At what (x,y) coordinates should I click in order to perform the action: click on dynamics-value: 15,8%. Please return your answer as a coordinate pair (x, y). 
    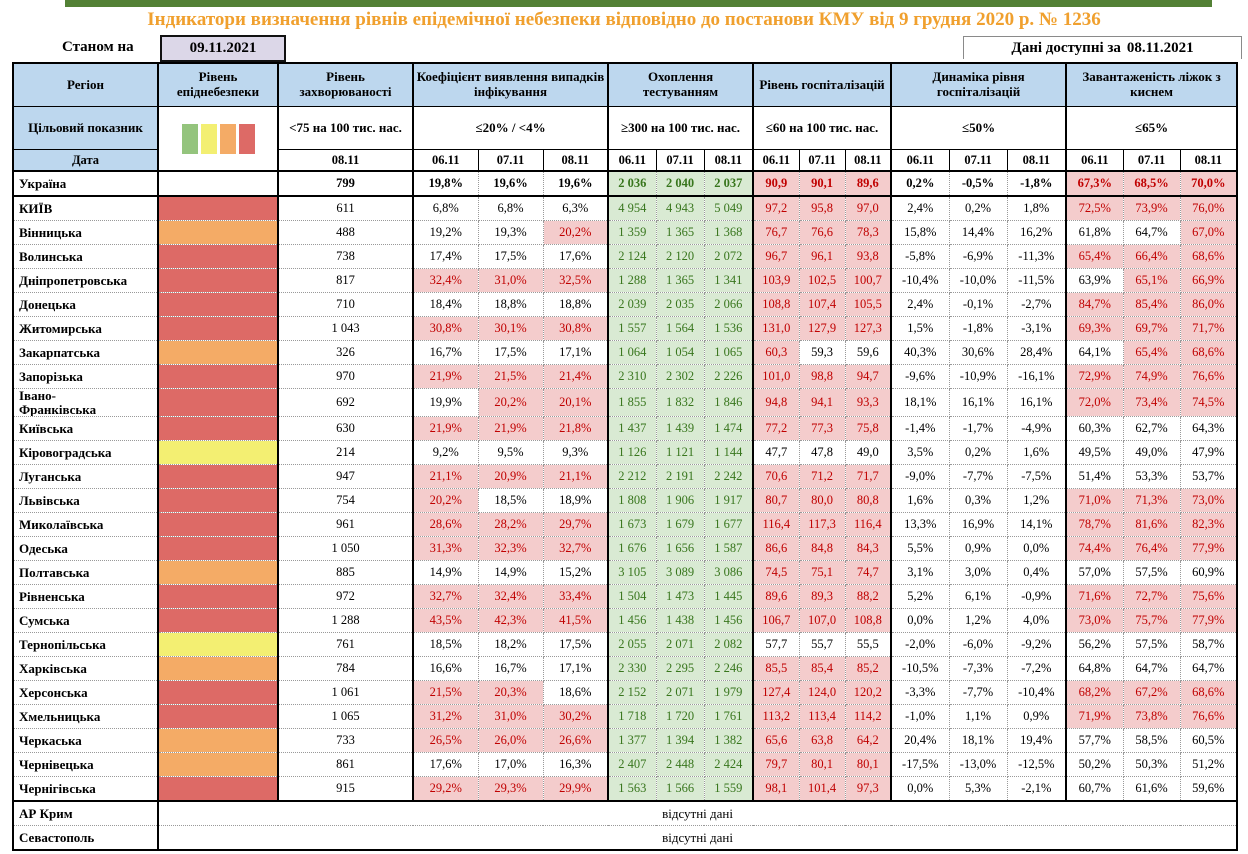
    Looking at the image, I should click on (920, 232).